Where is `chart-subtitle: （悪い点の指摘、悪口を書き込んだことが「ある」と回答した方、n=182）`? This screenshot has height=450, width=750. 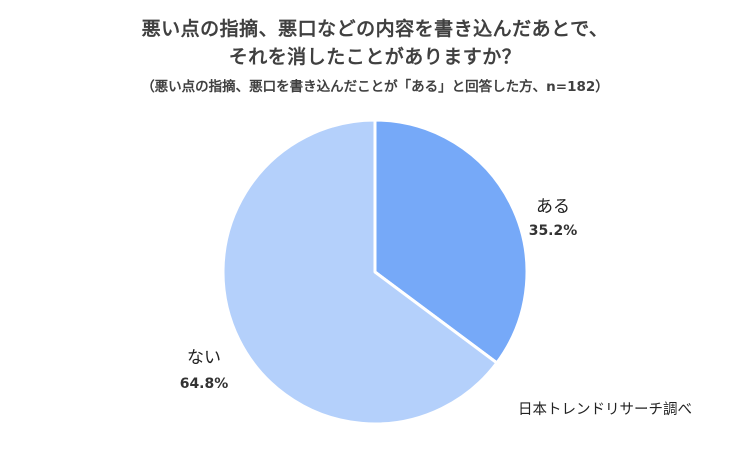
chart-subtitle: （悪い点の指摘、悪口を書き込んだことが「ある」と回答した方、n=182） is located at coordinates (375, 87).